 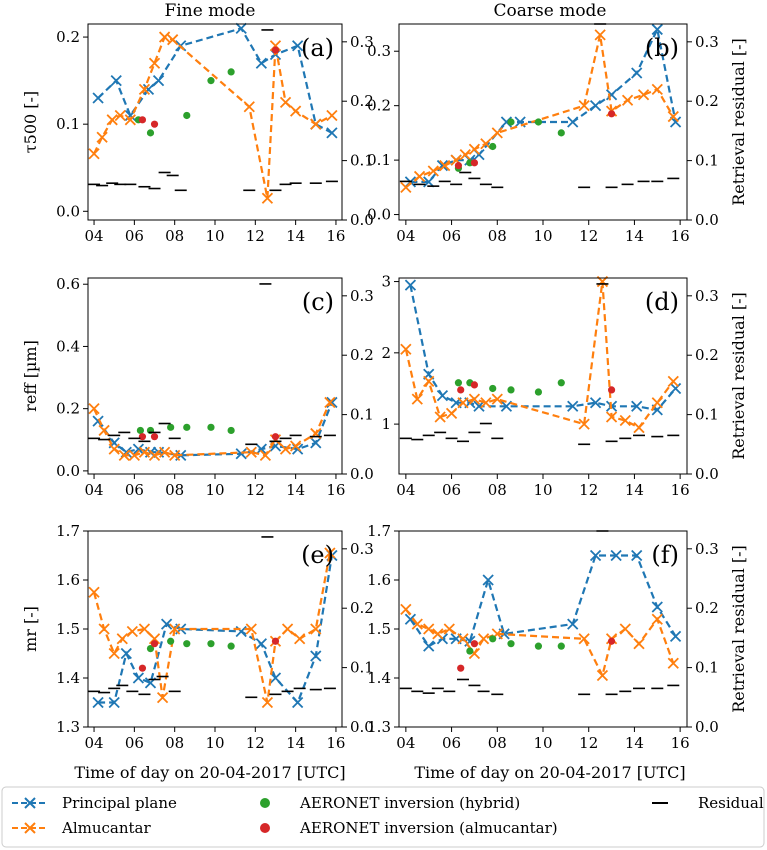 I want to click on y-tick-label: 0.0, so click(x=68, y=471).